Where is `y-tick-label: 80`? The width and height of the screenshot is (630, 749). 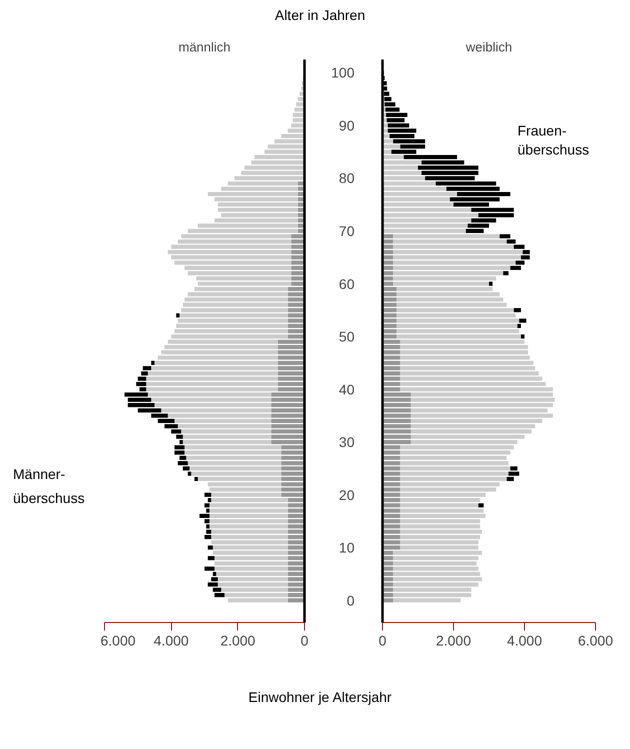
y-tick-label: 80 is located at coordinates (346, 178).